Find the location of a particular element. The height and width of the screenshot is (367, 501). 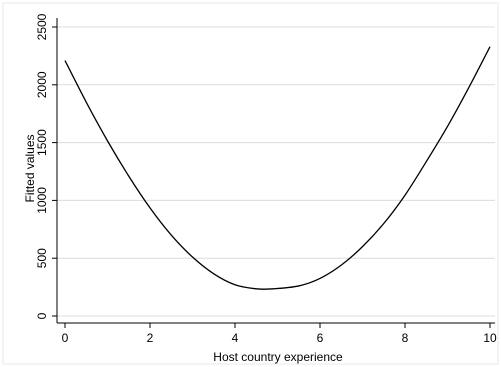

x-tick-label: 8 is located at coordinates (405, 338).